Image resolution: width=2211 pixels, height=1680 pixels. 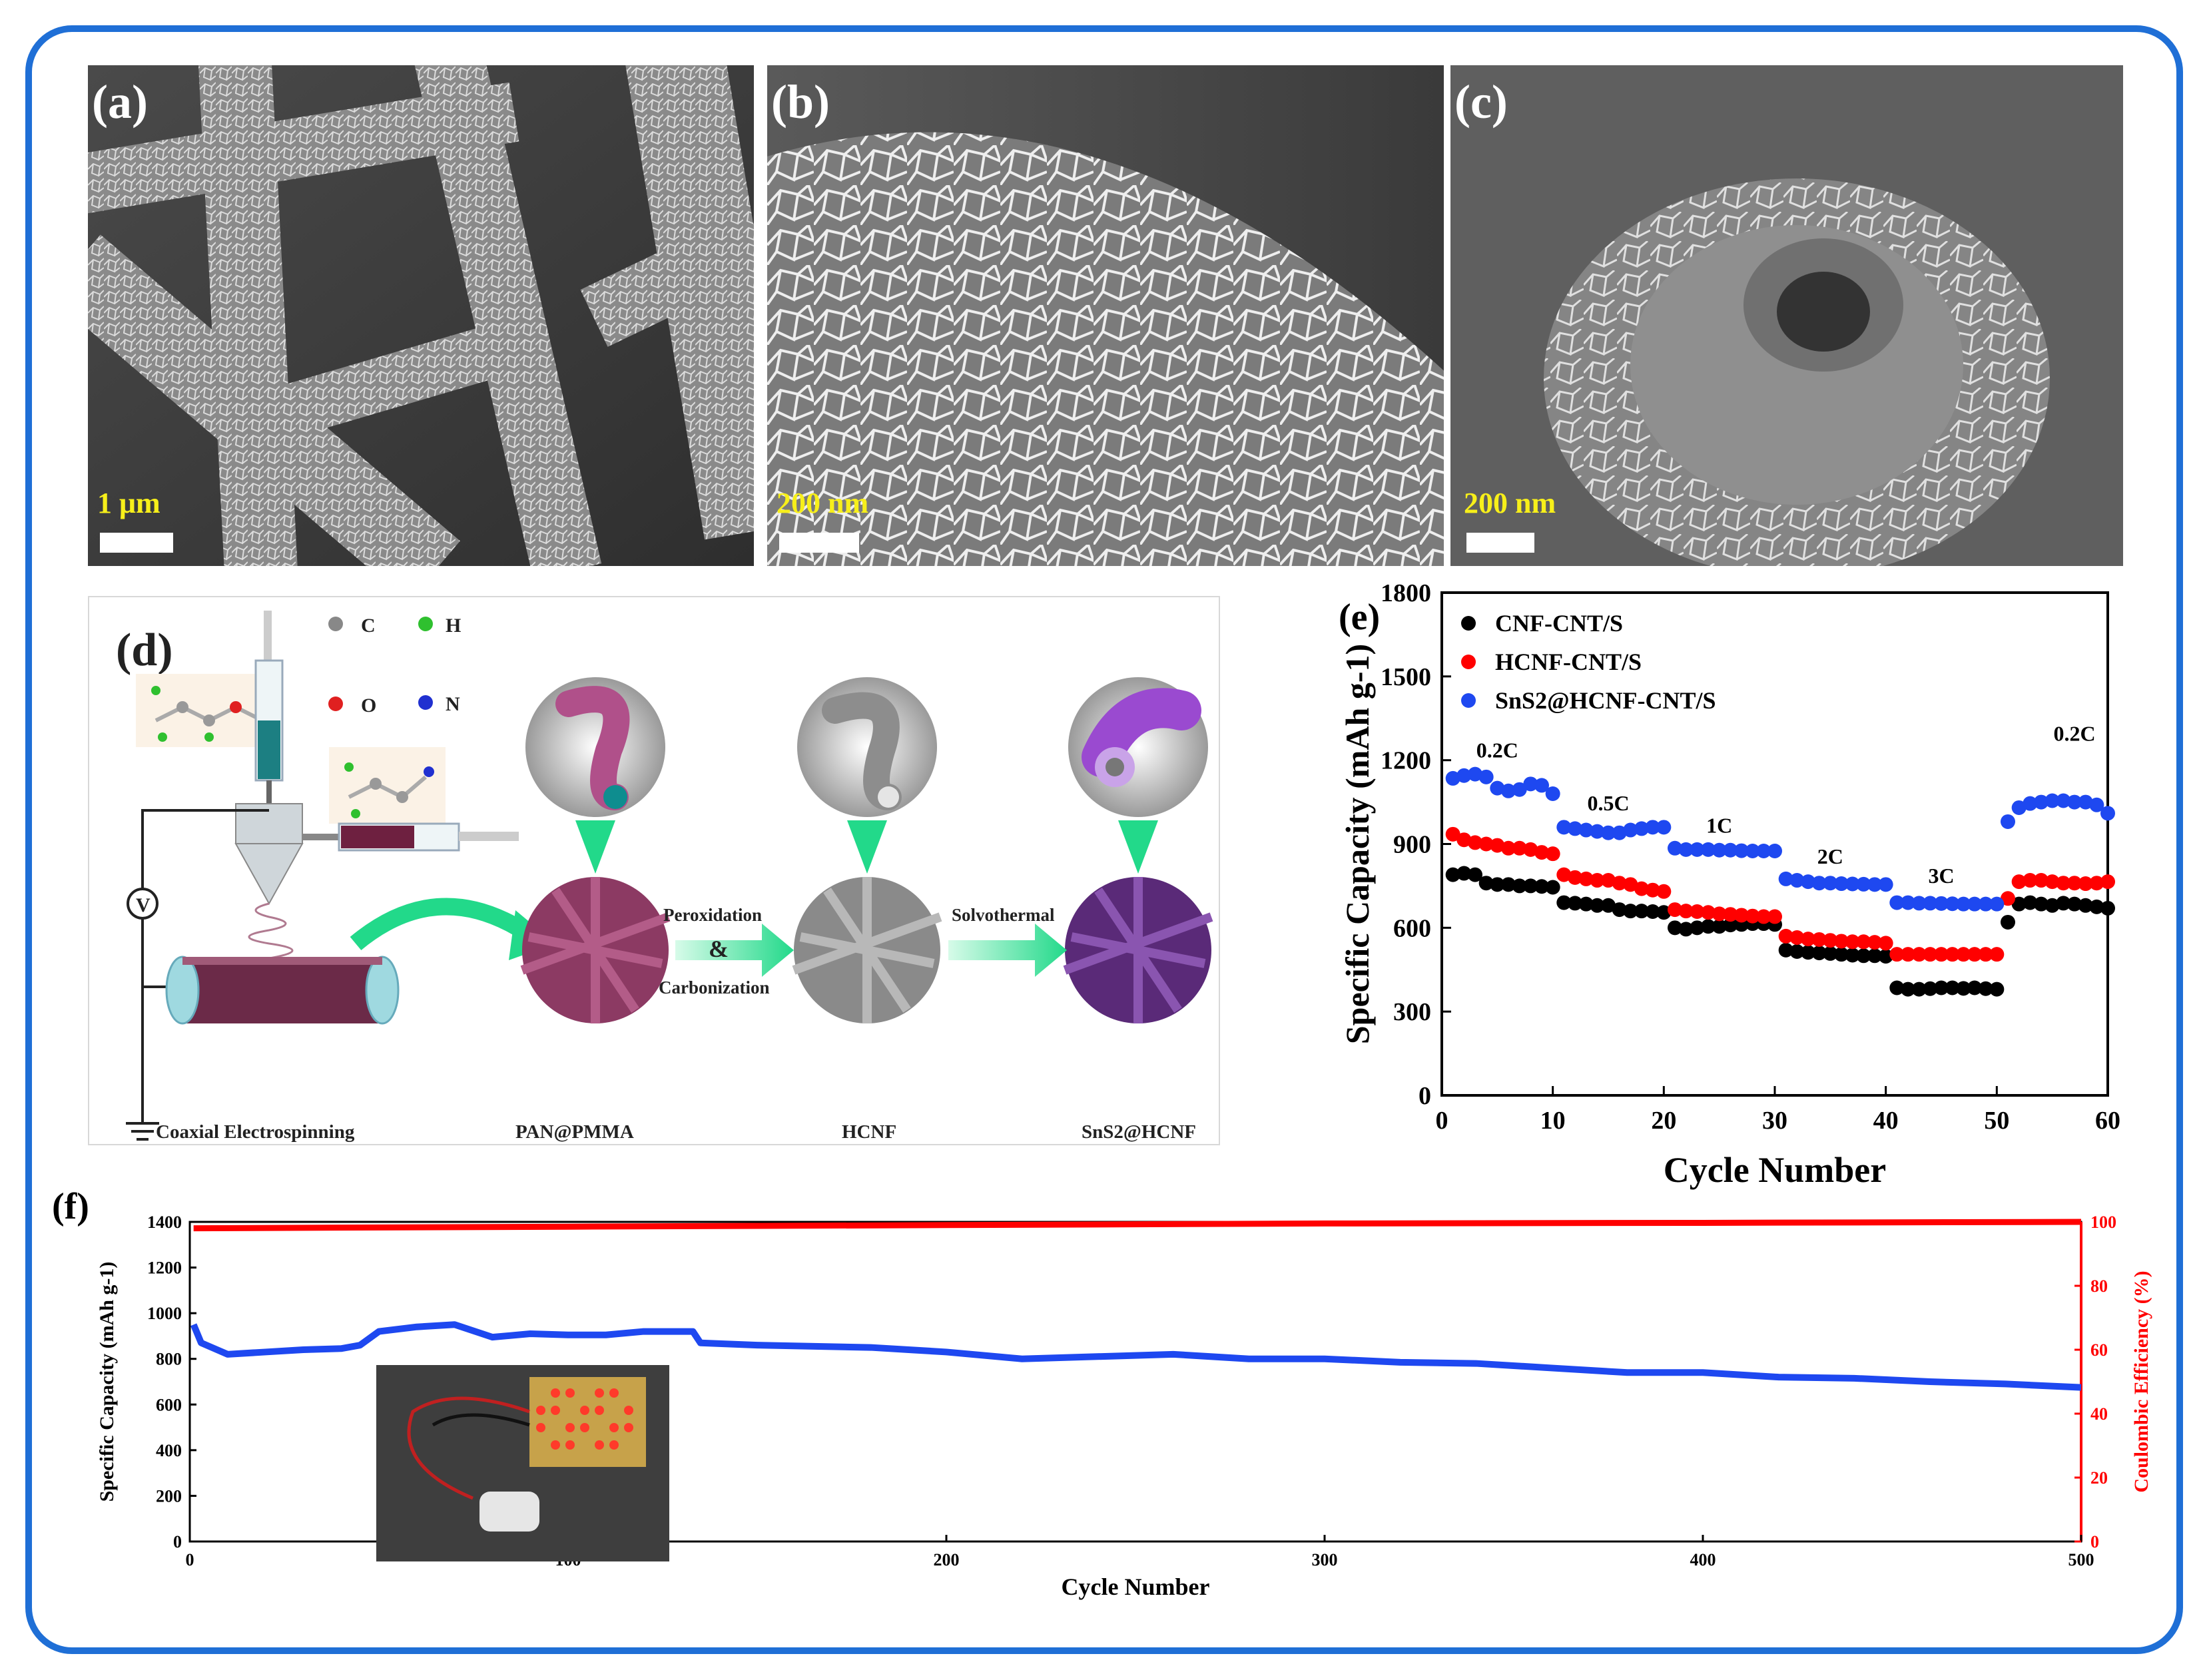 What do you see at coordinates (2081, 1559) in the screenshot?
I see `x-tick-label-f: 500` at bounding box center [2081, 1559].